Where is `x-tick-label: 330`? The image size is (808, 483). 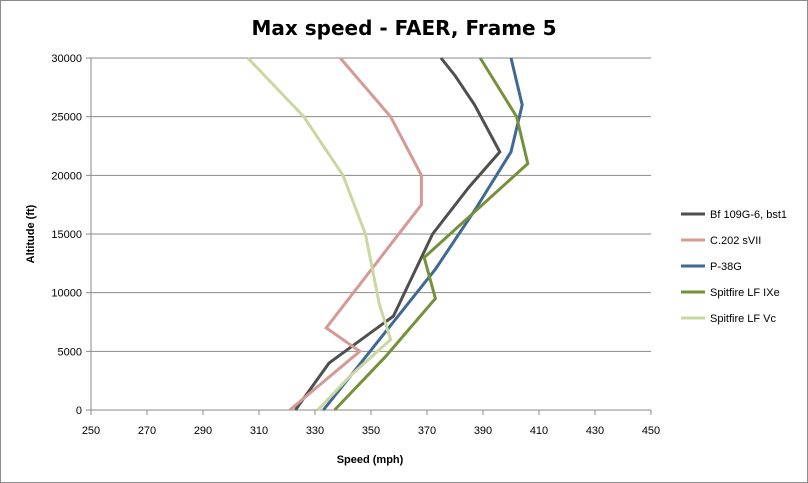
x-tick-label: 330 is located at coordinates (315, 431).